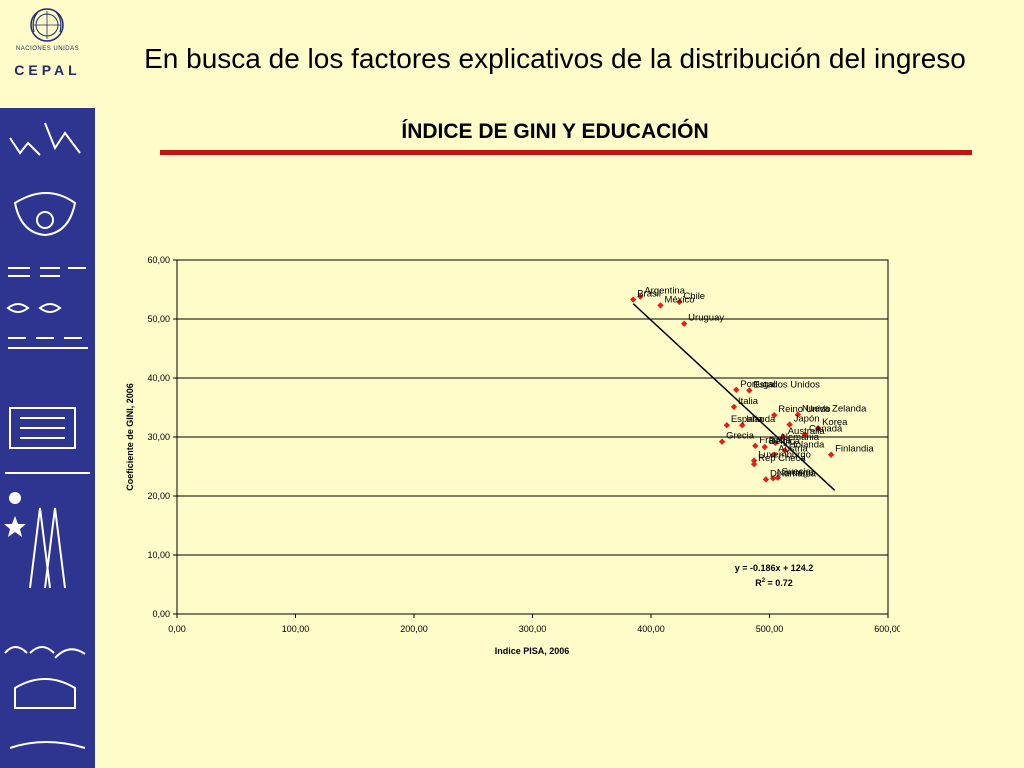  I want to click on data-point-label: Bélgica, so click(785, 441).